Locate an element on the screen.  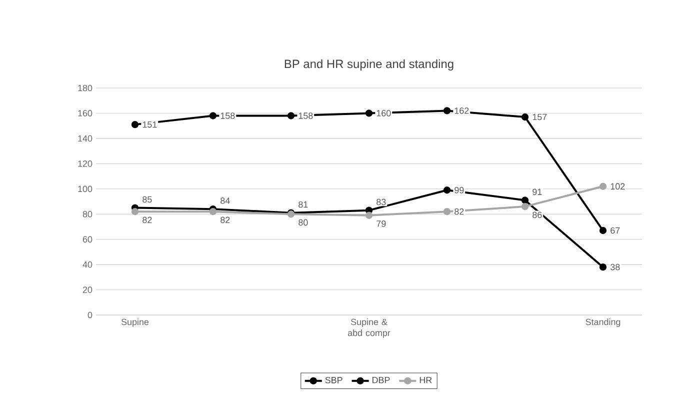
data-label: 84 is located at coordinates (225, 201).